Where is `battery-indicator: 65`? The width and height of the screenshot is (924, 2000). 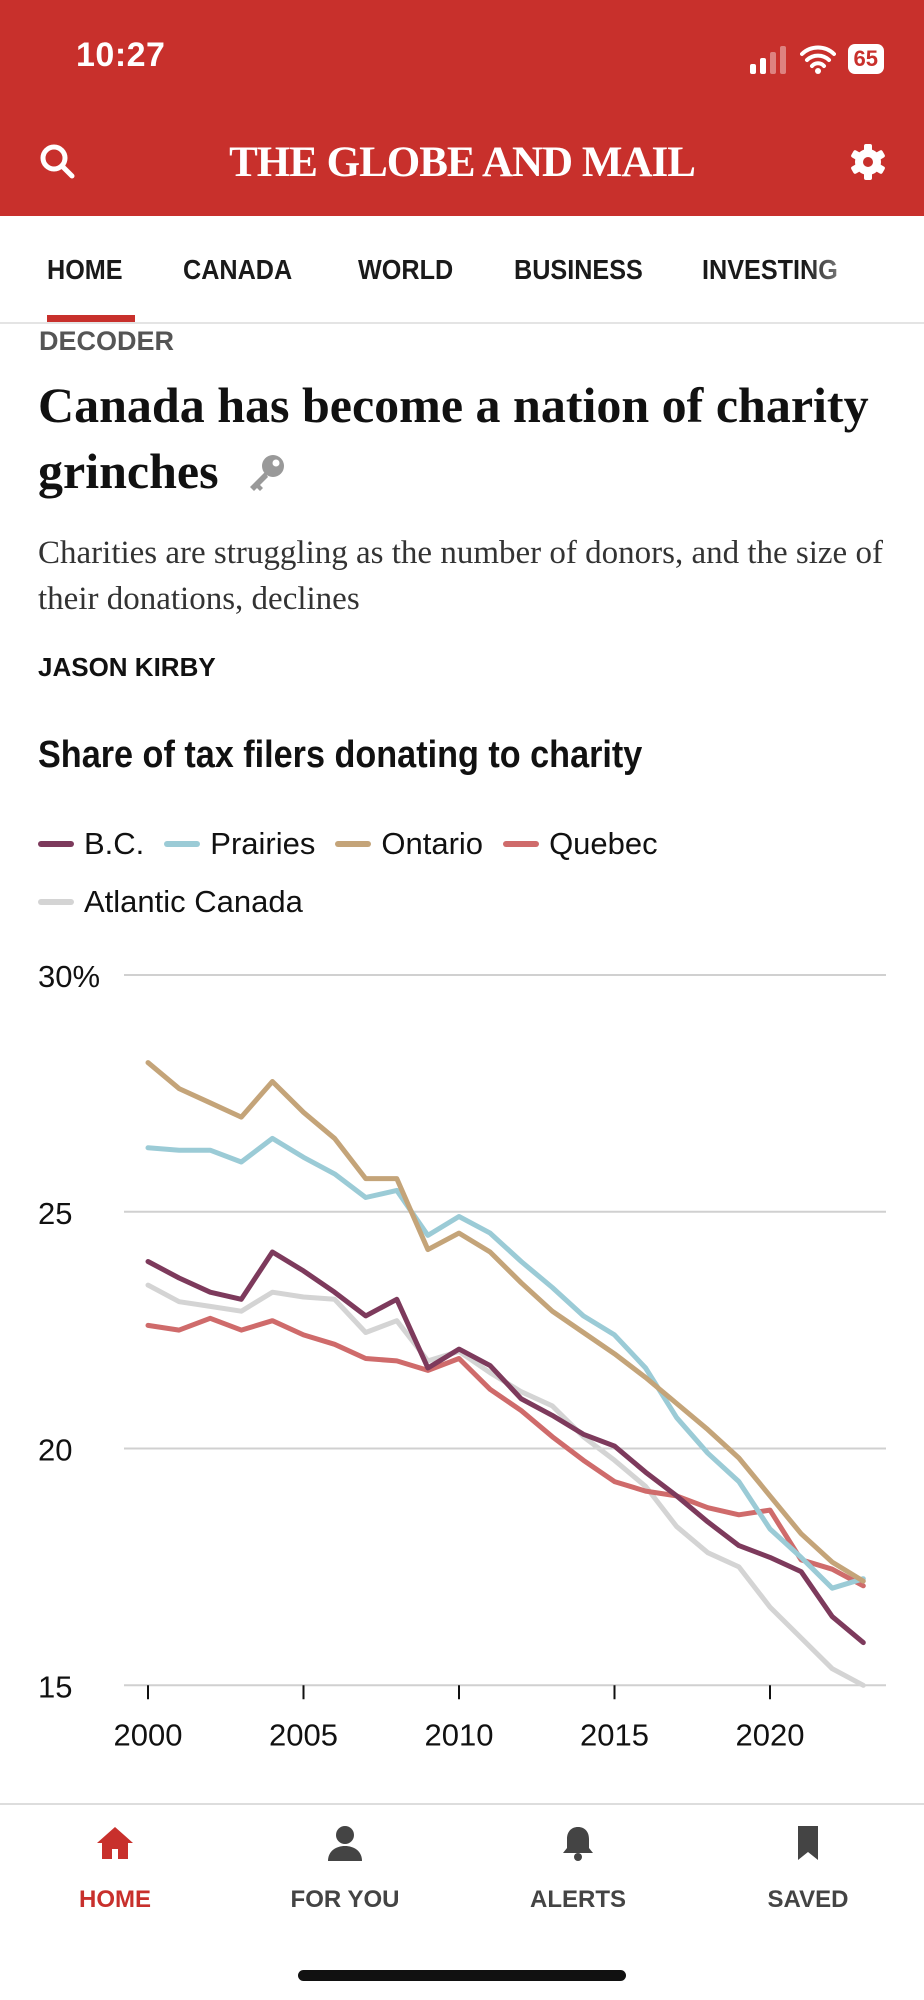
battery-indicator: 65 is located at coordinates (865, 59).